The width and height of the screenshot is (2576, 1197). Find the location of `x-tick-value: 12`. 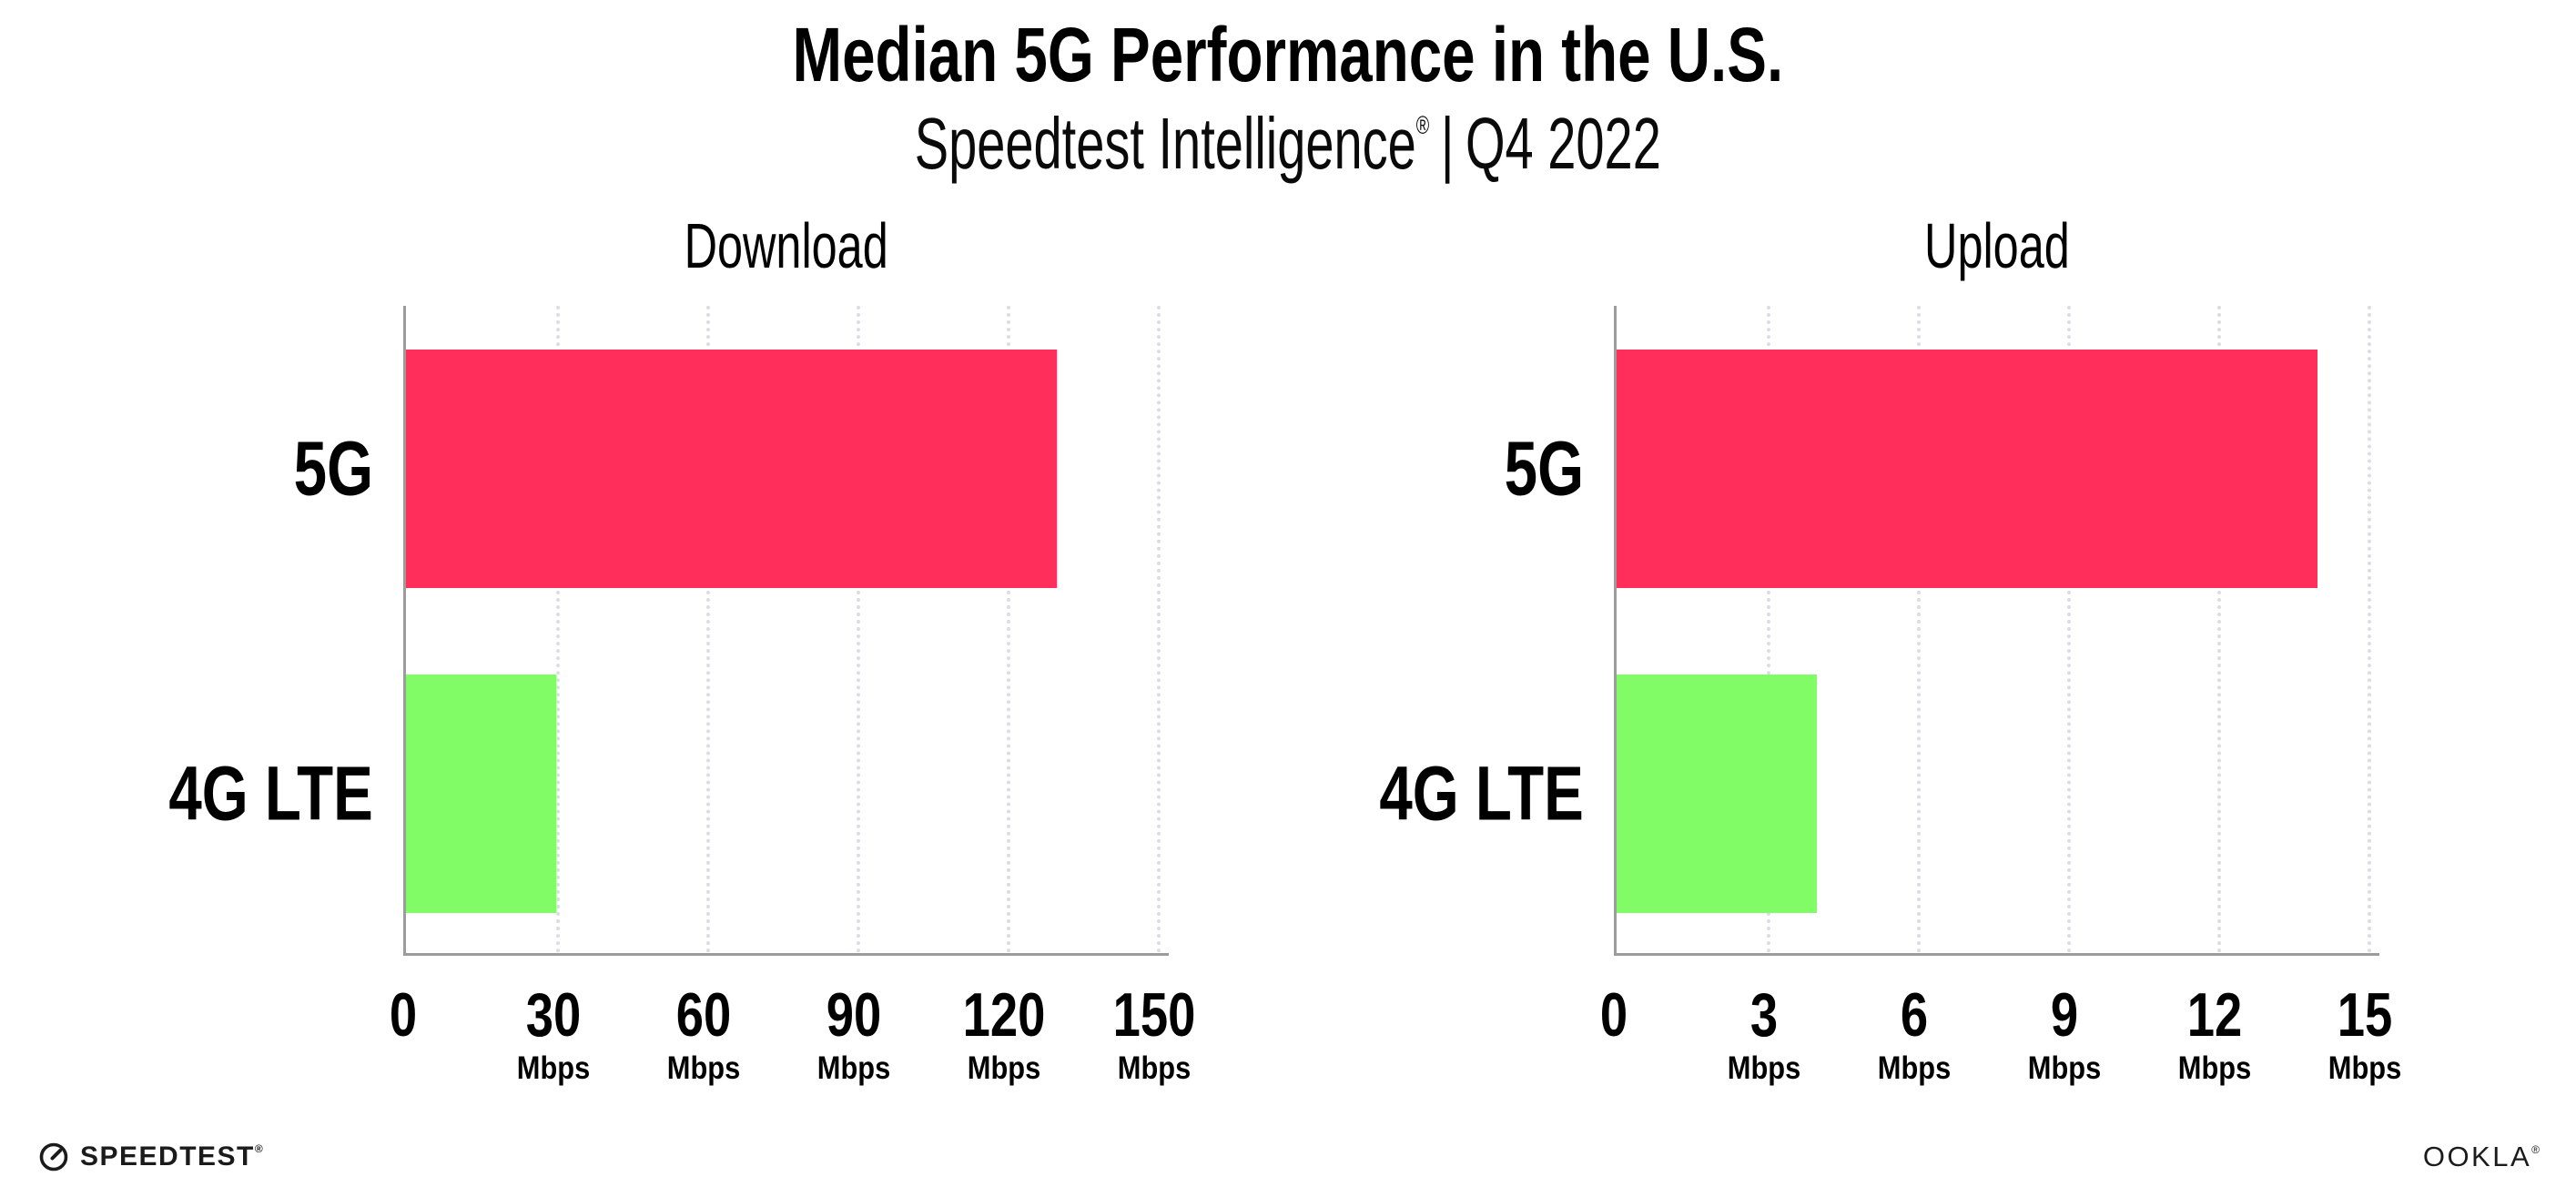

x-tick-value: 12 is located at coordinates (2214, 1015).